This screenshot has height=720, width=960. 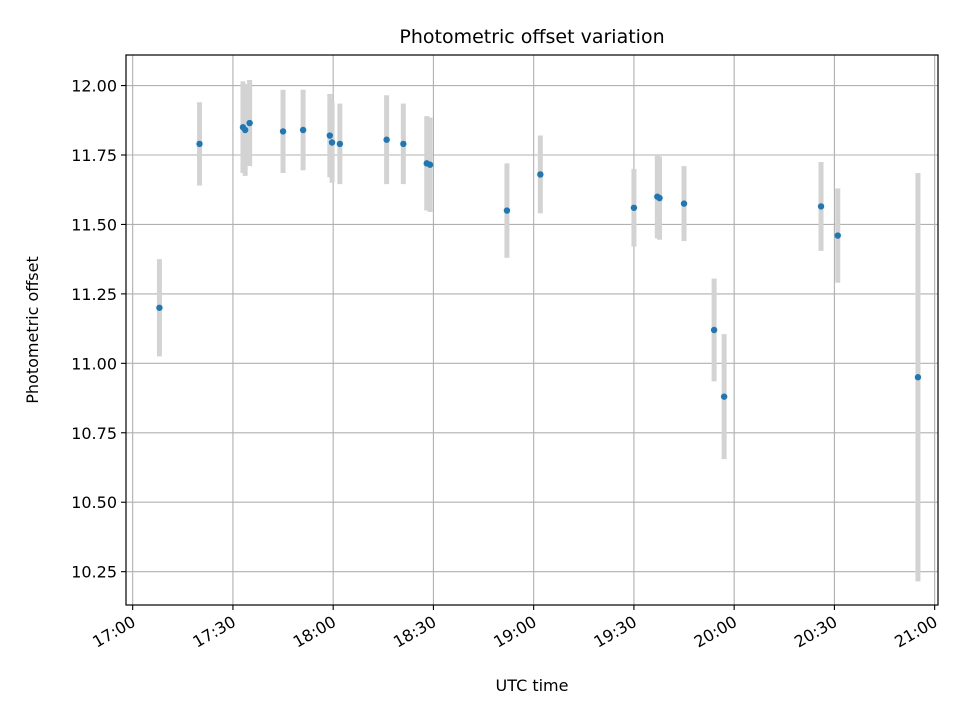 What do you see at coordinates (94, 224) in the screenshot?
I see `y-tick-label: 11.50` at bounding box center [94, 224].